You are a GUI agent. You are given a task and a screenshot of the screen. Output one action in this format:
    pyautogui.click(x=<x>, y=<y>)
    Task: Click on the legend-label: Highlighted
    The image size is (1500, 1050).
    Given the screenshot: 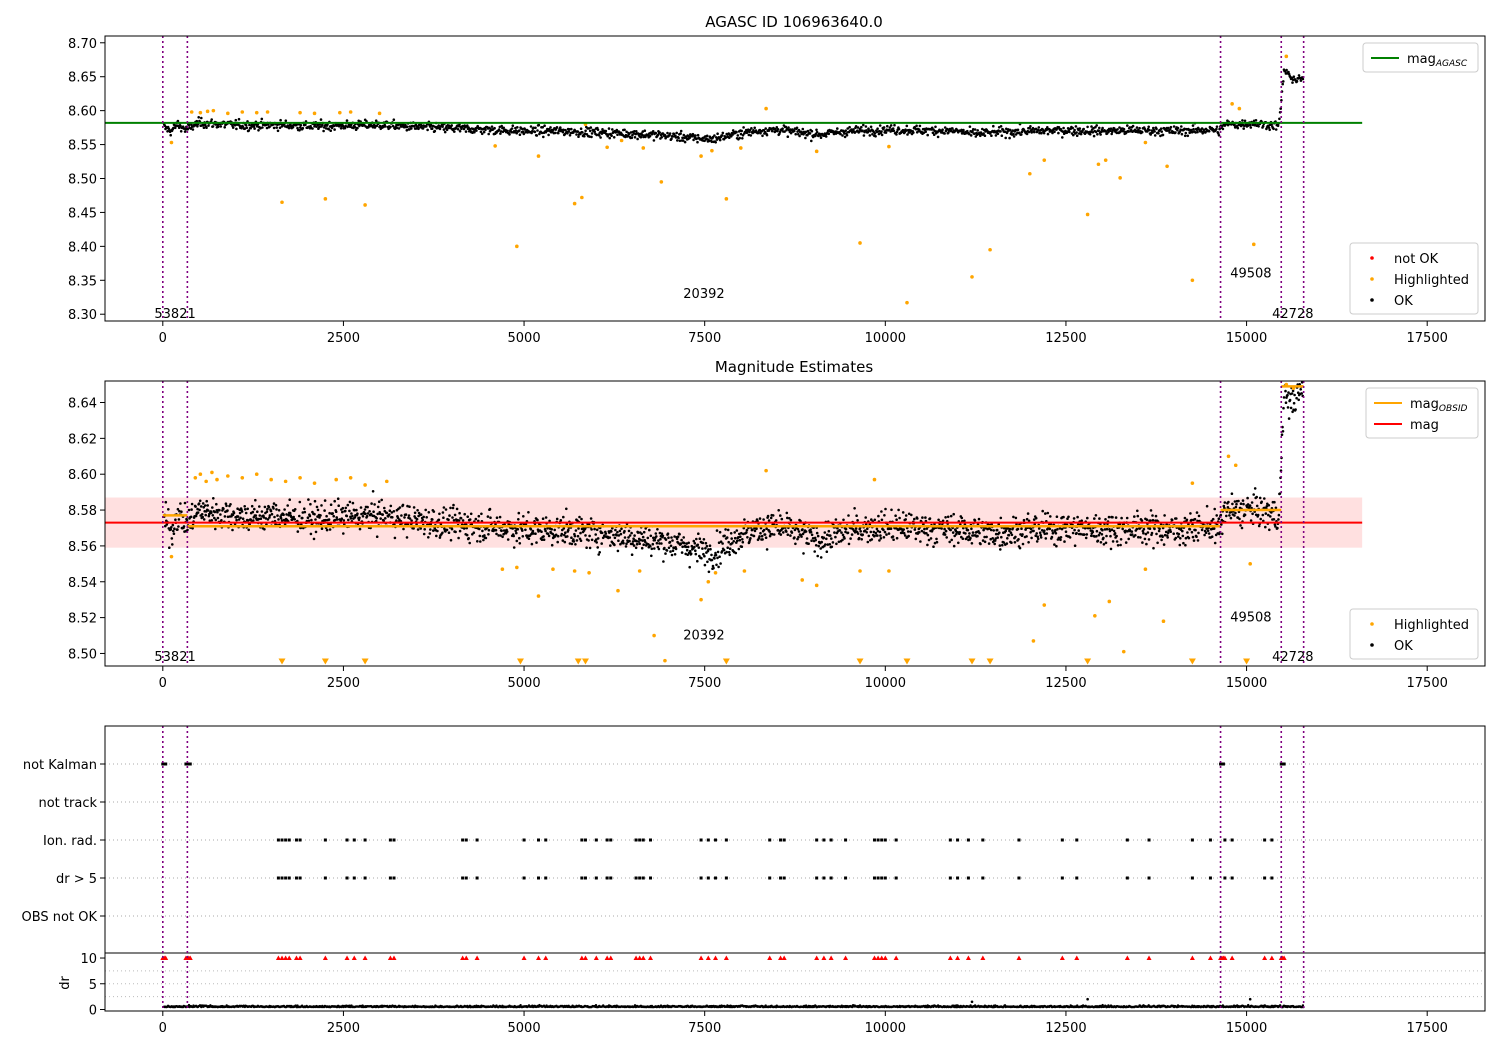 What is the action you would take?
    pyautogui.click(x=1431, y=280)
    